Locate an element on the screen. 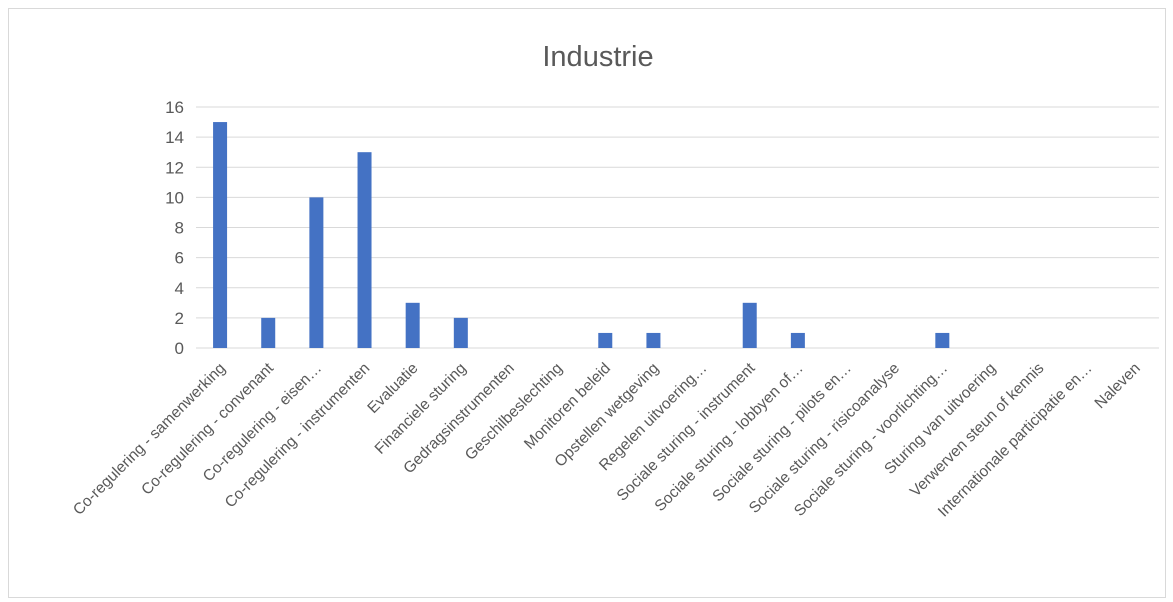 Image resolution: width=1173 pixels, height=602 pixels. x-tick-label: Monitoren beleid is located at coordinates (567, 406).